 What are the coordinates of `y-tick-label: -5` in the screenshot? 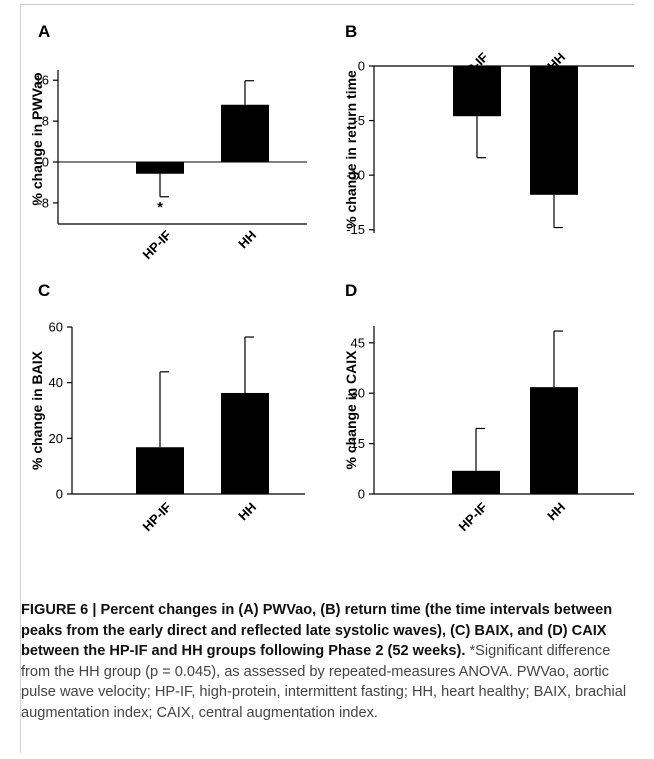 It's located at (359, 120).